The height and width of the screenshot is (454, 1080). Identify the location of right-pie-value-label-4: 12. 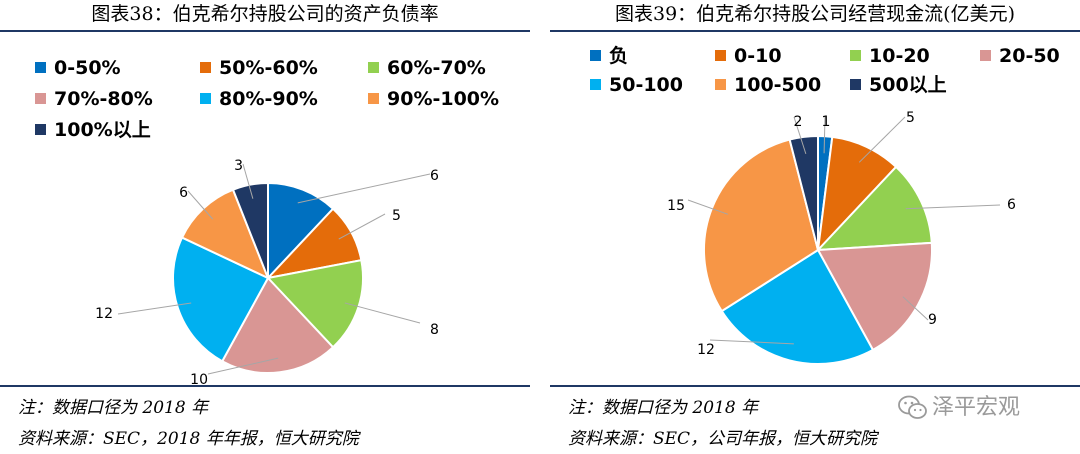
(706, 350).